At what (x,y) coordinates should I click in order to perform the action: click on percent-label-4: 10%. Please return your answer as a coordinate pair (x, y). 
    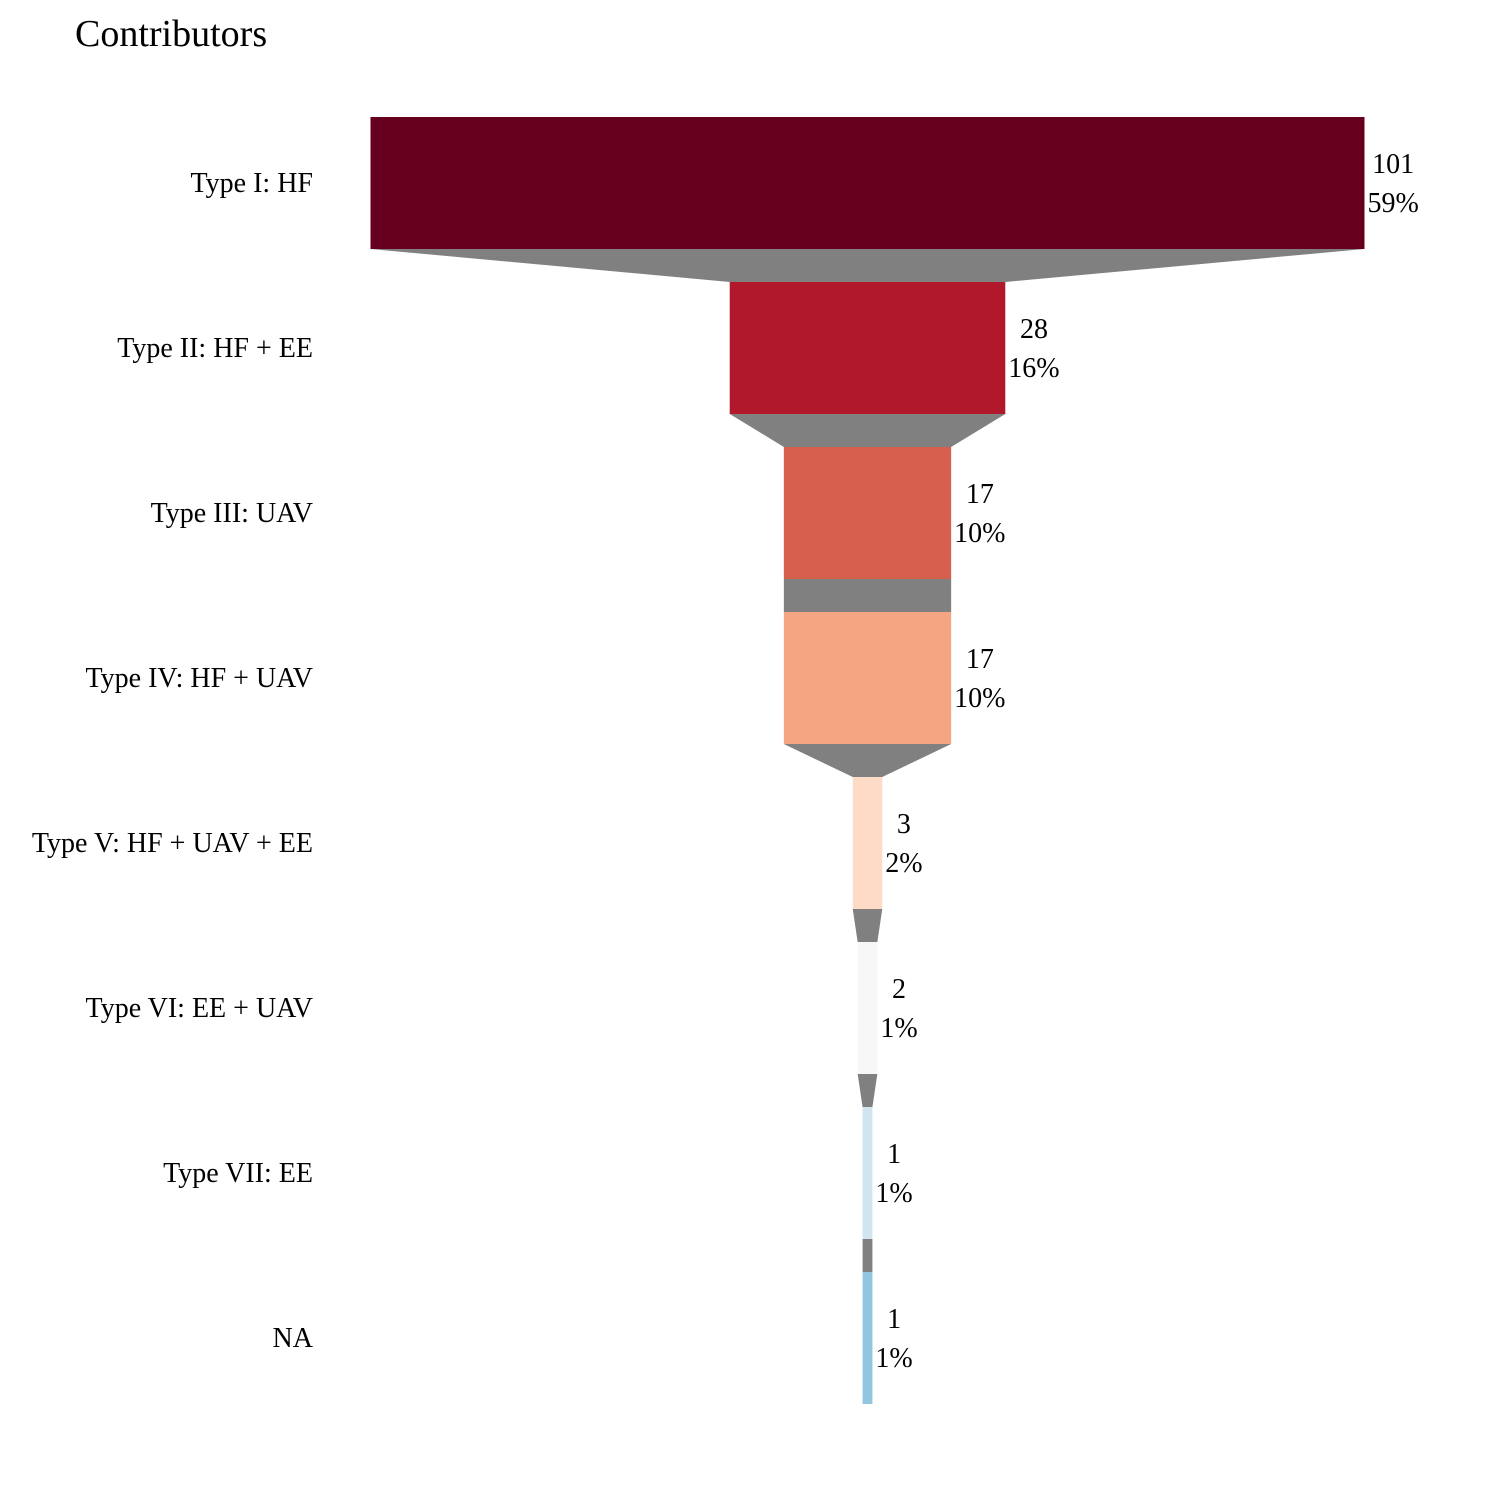
    Looking at the image, I should click on (979, 698).